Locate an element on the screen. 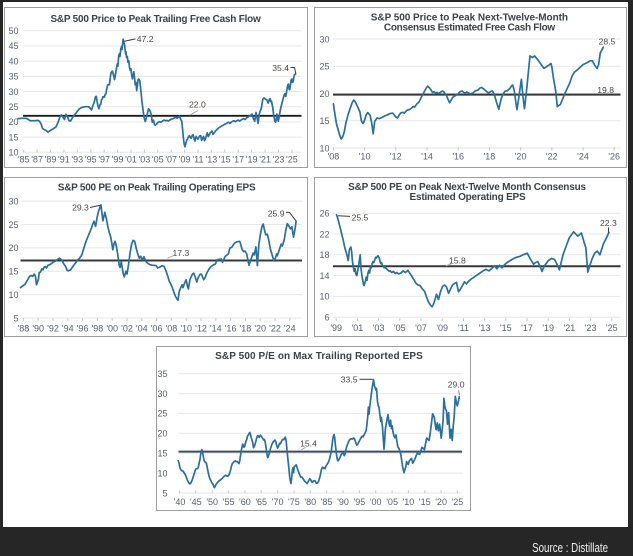 The height and width of the screenshot is (556, 633). svg-text: '75 is located at coordinates (294, 502).